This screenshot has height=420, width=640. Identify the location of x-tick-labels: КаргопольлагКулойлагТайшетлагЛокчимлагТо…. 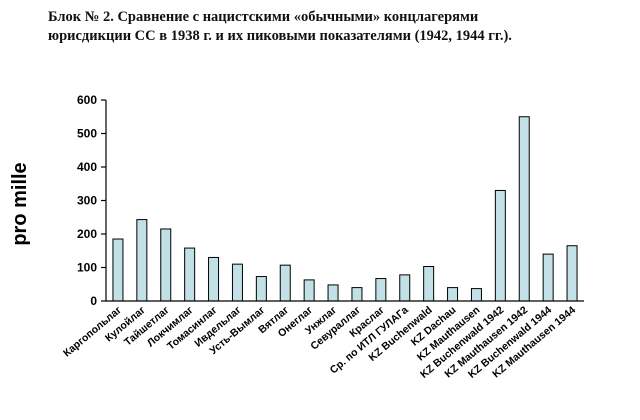
(319, 342).